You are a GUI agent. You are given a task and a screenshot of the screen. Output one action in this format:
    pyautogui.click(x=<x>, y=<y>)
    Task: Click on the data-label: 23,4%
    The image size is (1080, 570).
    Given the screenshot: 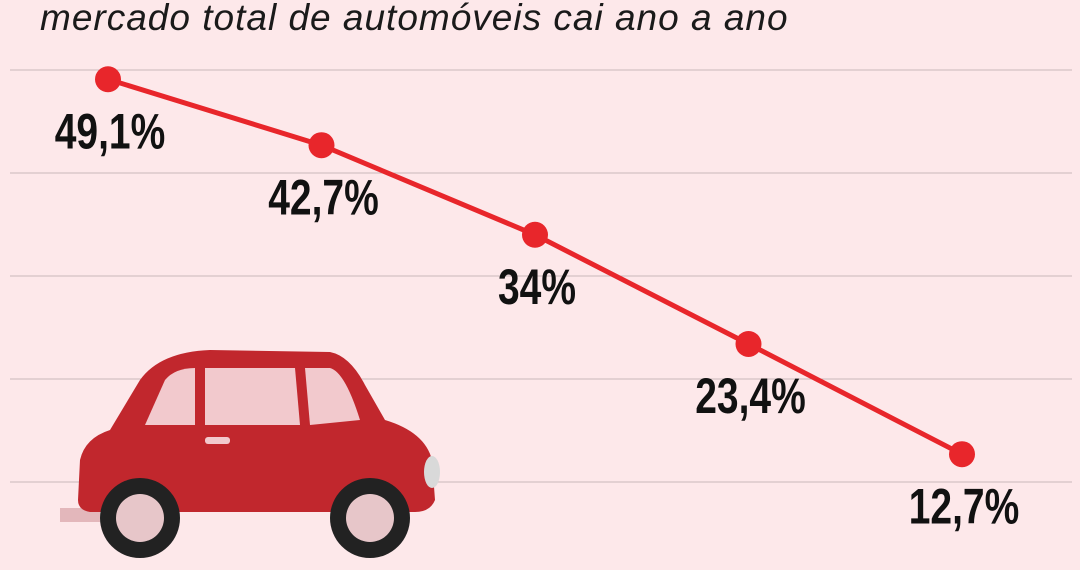 What is the action you would take?
    pyautogui.click(x=750, y=395)
    